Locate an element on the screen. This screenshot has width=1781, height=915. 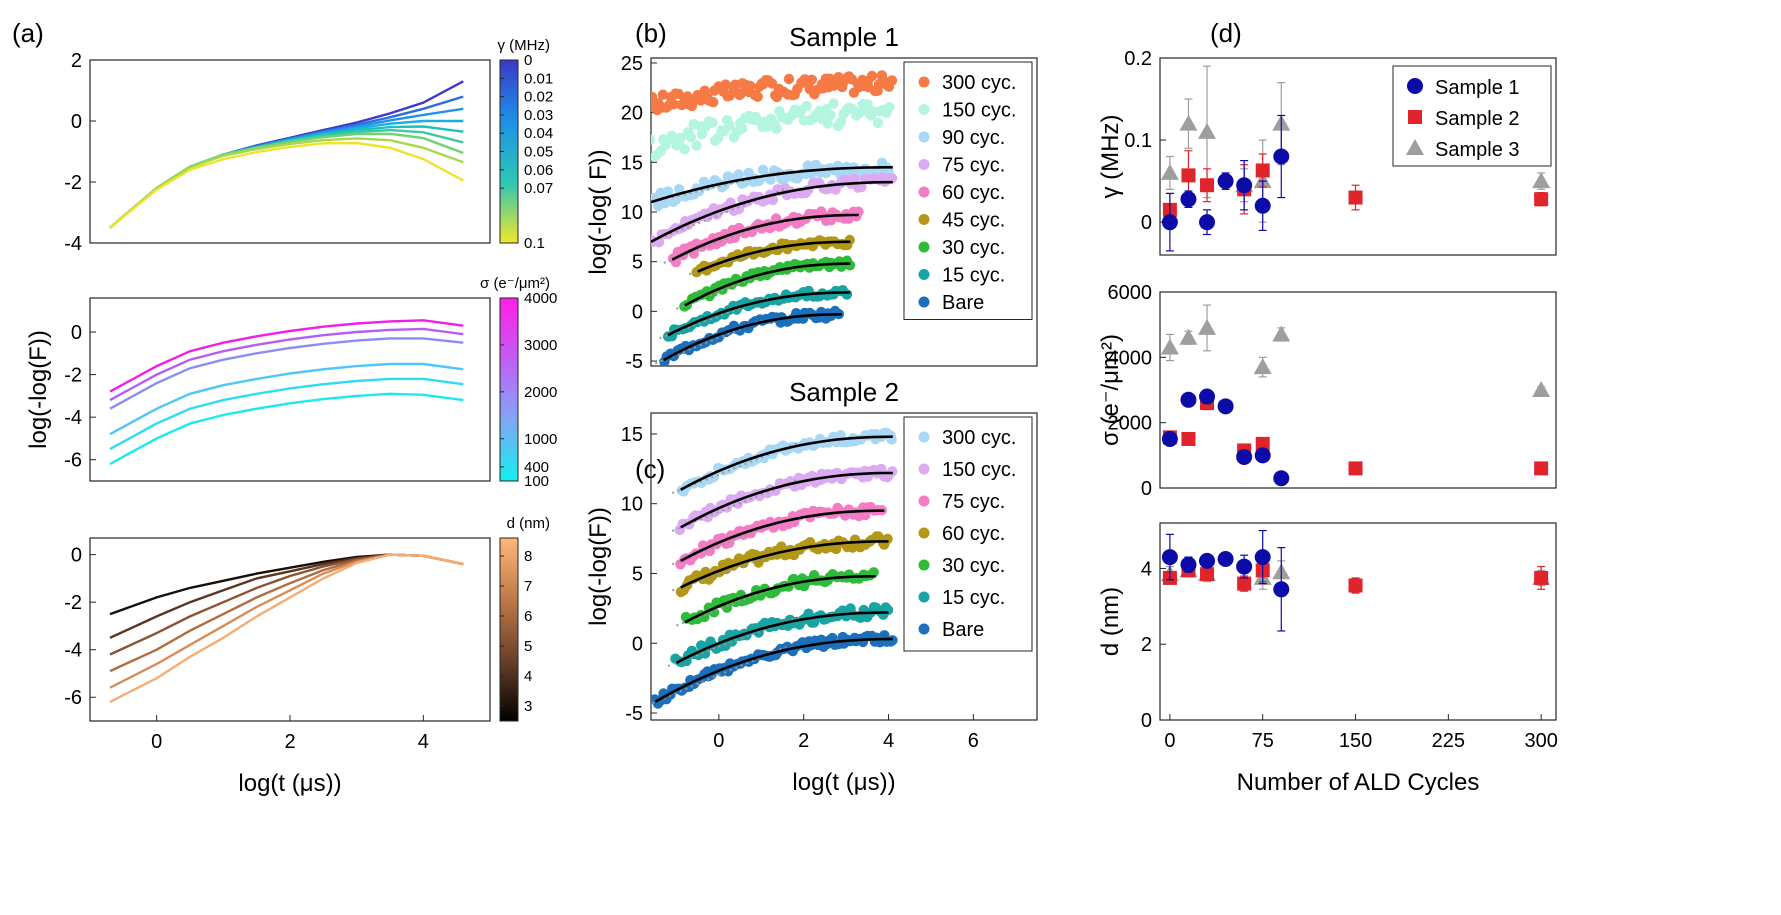
y-tick-label: 4000 is located at coordinates (1130, 358).